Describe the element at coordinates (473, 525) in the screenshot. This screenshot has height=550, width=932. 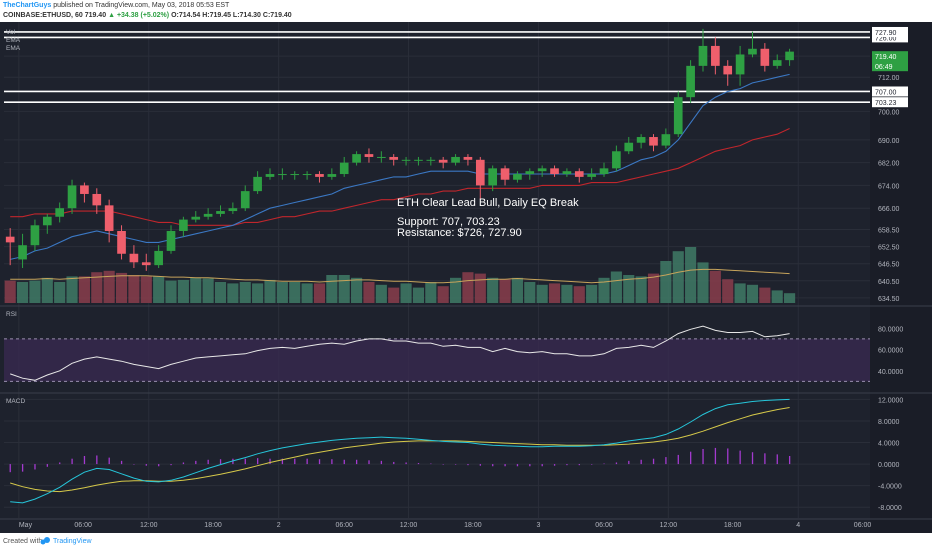
I see `time-axis-label: 18:00` at that location.